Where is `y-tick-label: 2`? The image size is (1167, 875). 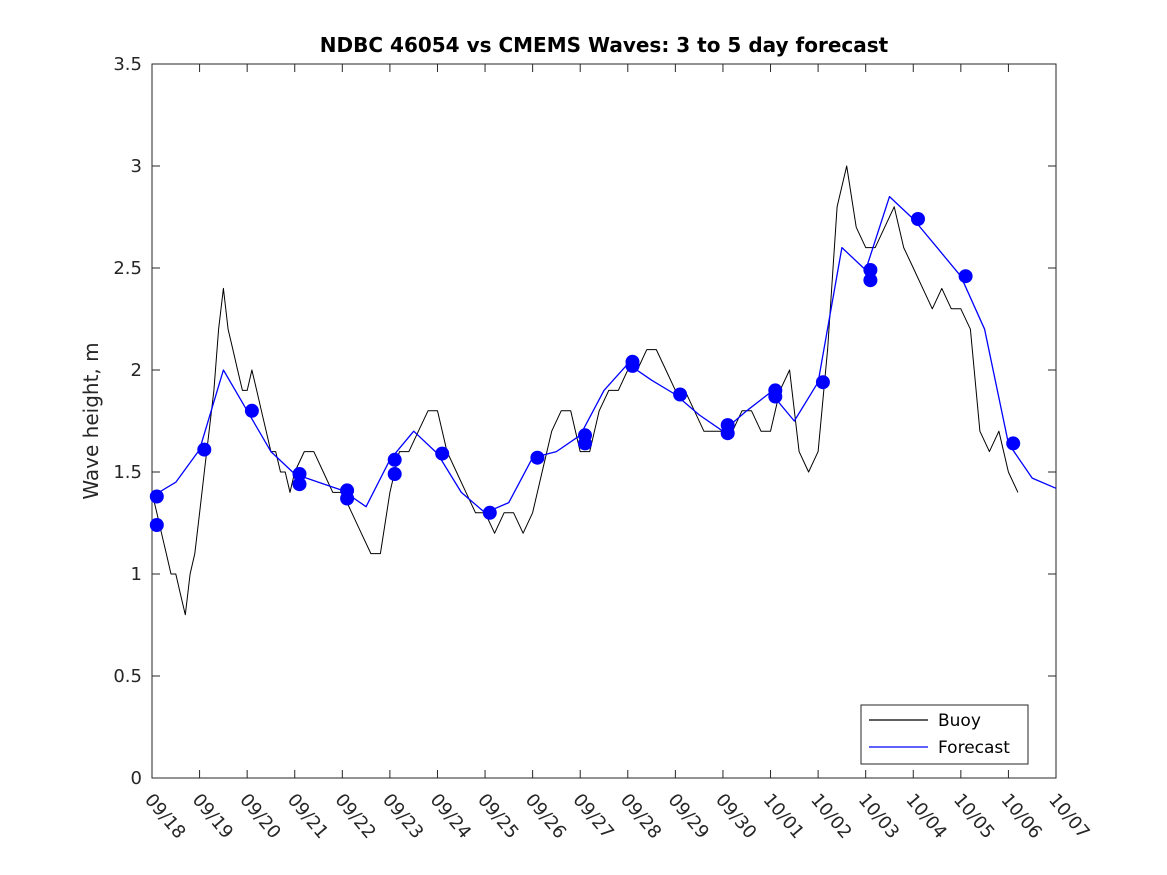 y-tick-label: 2 is located at coordinates (136, 370).